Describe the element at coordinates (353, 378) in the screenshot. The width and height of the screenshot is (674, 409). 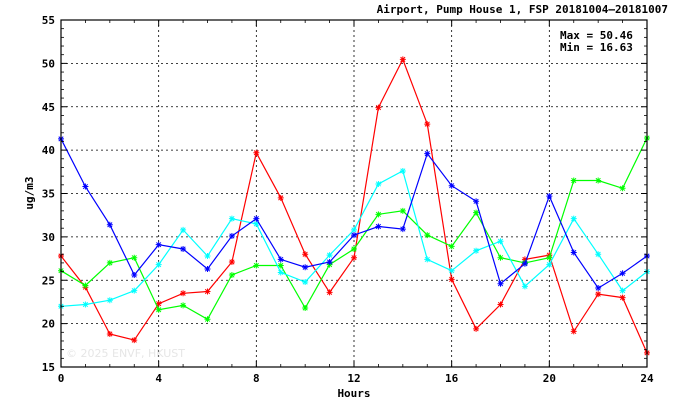
I see `x-tick-label: 12` at that location.